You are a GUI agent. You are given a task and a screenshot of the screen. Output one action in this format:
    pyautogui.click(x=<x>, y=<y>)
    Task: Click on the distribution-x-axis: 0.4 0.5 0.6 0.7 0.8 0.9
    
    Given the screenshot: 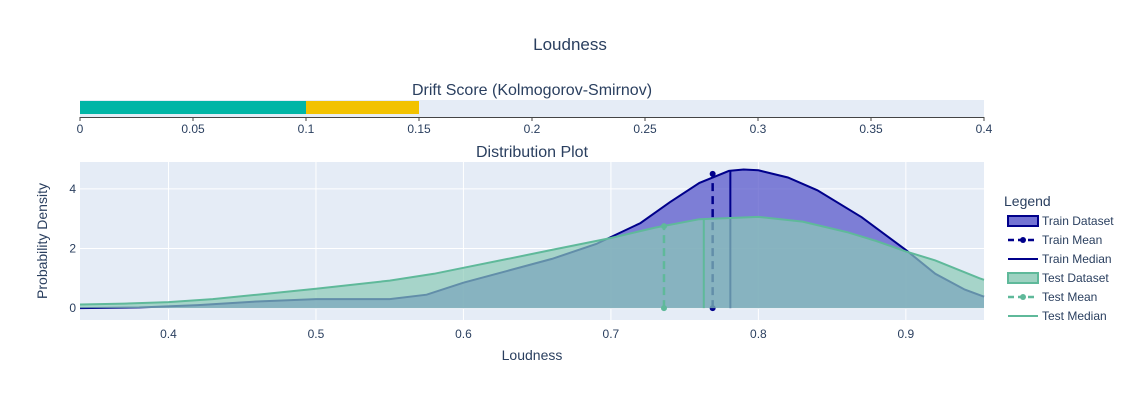 What is the action you would take?
    pyautogui.click(x=537, y=334)
    